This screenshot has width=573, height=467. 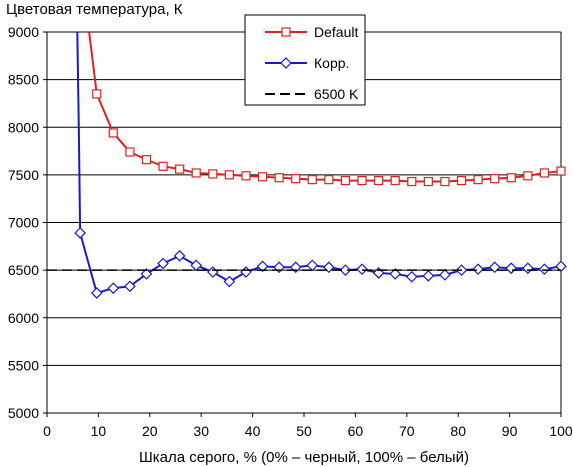 I want to click on x-tick-label: 30, so click(x=201, y=431).